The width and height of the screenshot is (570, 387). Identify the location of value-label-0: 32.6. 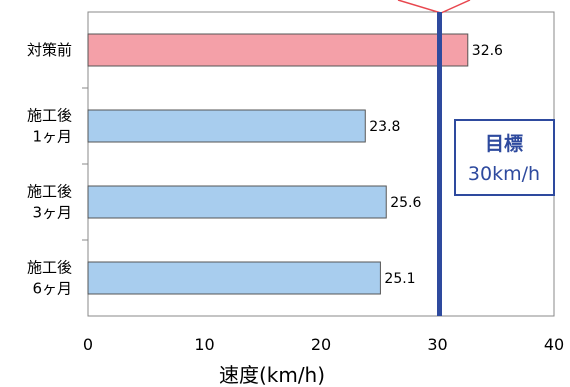
(487, 51).